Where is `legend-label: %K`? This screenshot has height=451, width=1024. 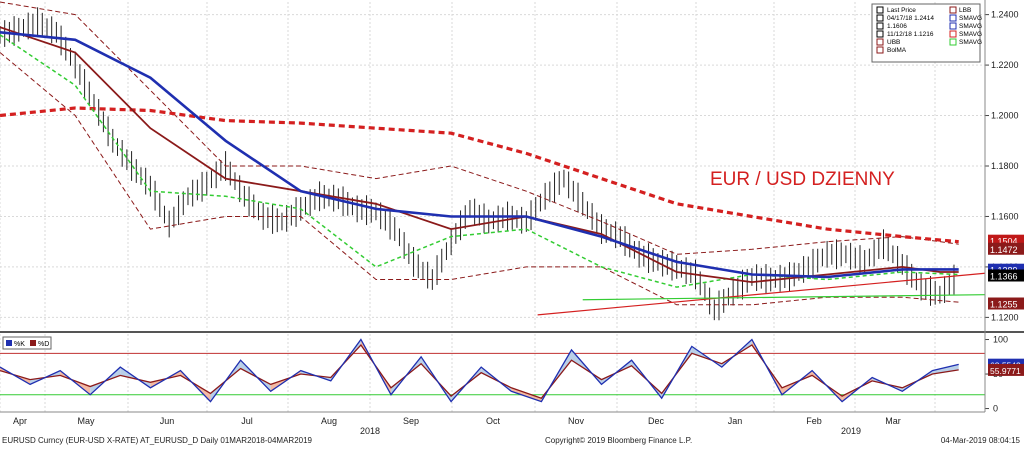 legend-label: %K is located at coordinates (19, 344).